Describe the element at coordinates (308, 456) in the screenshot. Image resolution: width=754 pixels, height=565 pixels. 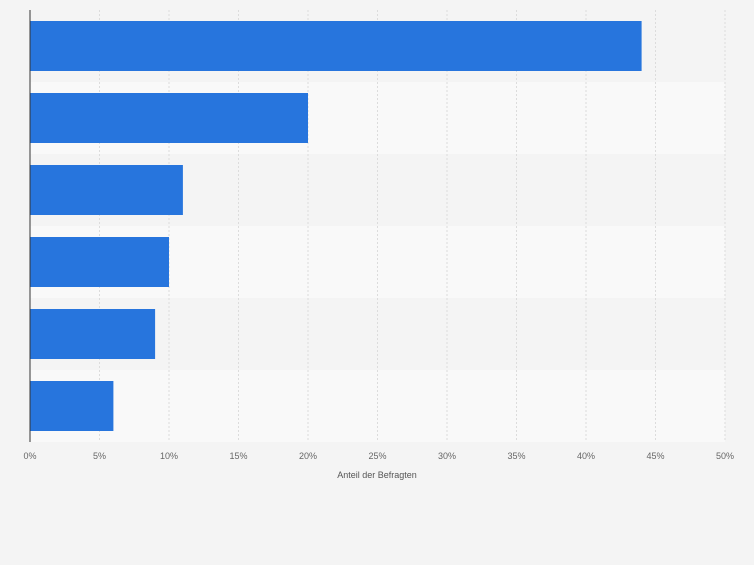
I see `x-tick-label: 20%` at that location.